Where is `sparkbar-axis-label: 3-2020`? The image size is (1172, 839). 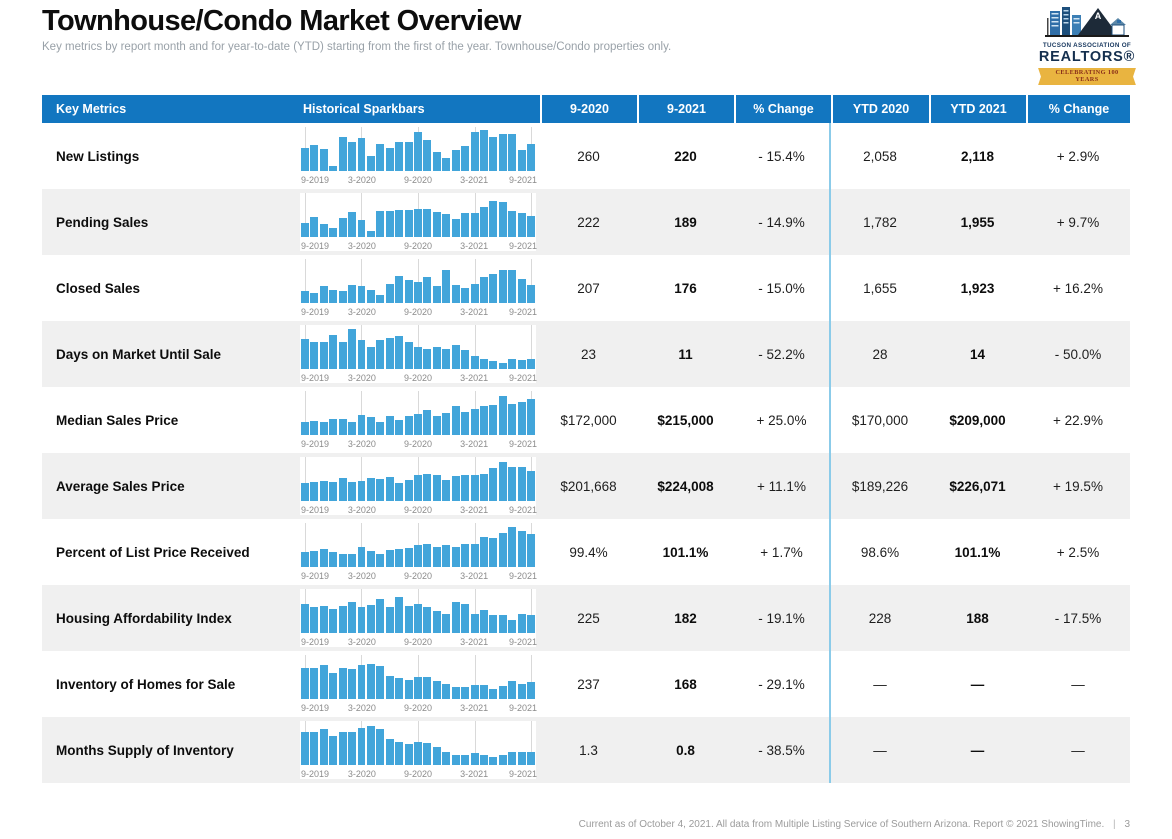
sparkbar-axis-label: 3-2020 is located at coordinates (361, 576).